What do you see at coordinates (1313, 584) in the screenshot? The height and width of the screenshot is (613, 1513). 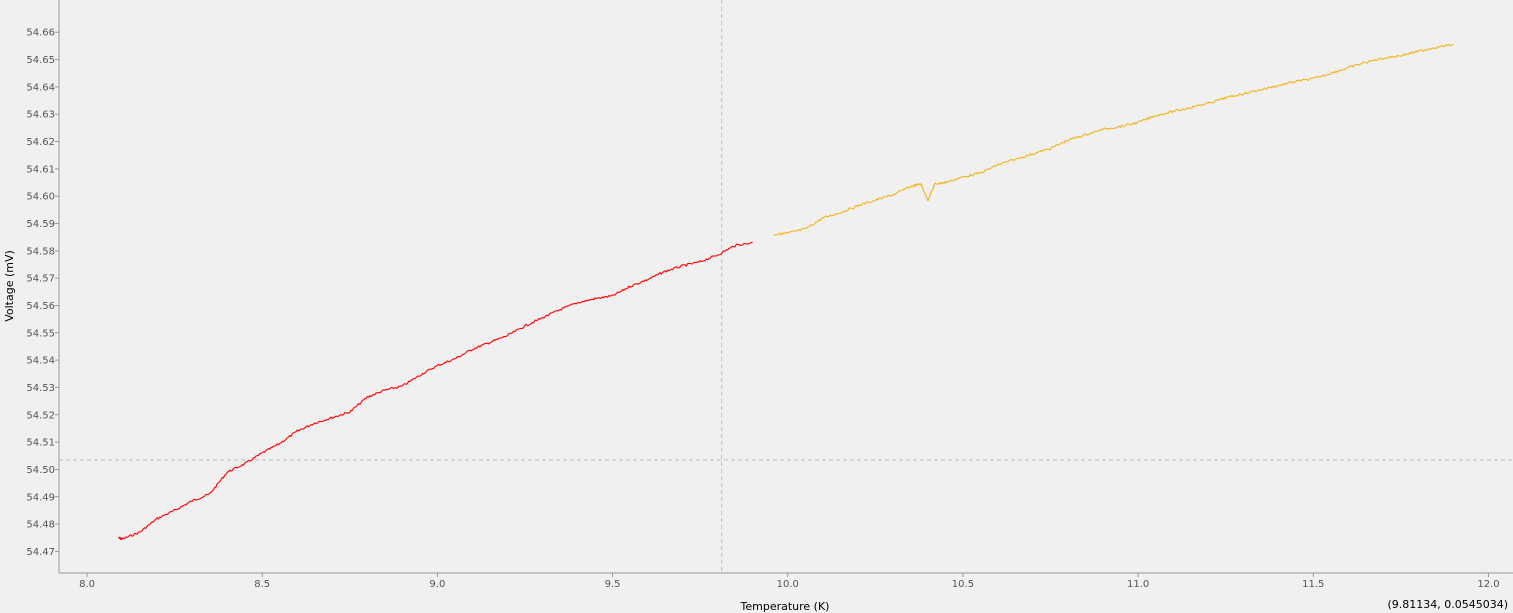 I see `x-tick-label: 11.5` at bounding box center [1313, 584].